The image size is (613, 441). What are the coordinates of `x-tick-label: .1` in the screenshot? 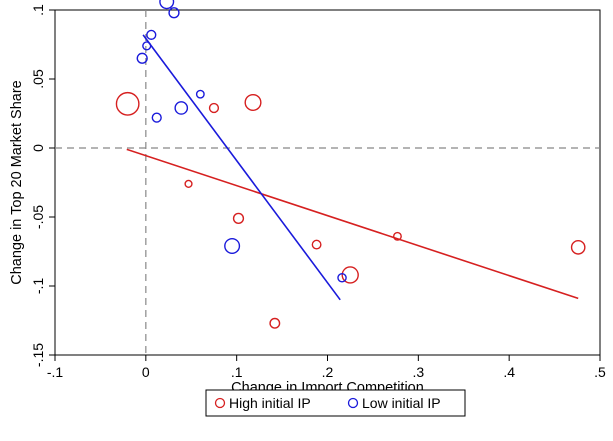 It's located at (237, 372).